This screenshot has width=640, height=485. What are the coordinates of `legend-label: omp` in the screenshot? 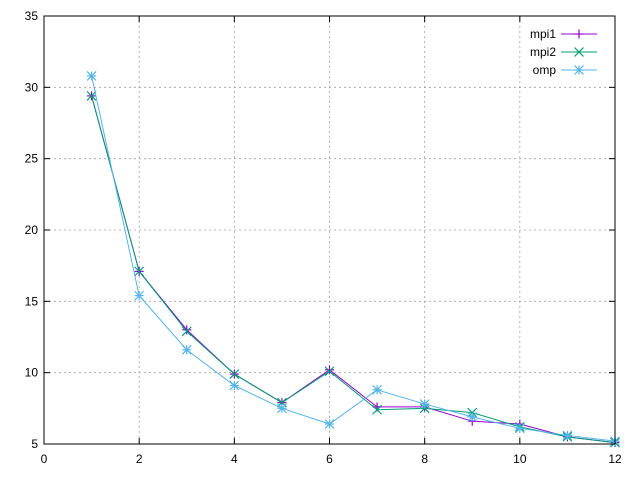 It's located at (545, 70).